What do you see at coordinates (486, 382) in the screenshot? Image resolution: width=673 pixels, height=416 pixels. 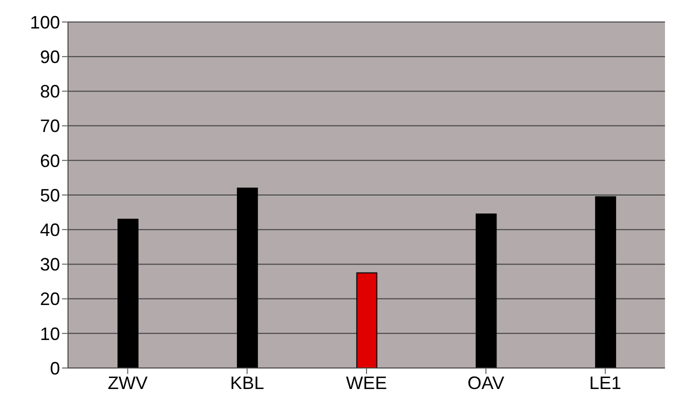 I see `x-tick-label: OAV` at bounding box center [486, 382].